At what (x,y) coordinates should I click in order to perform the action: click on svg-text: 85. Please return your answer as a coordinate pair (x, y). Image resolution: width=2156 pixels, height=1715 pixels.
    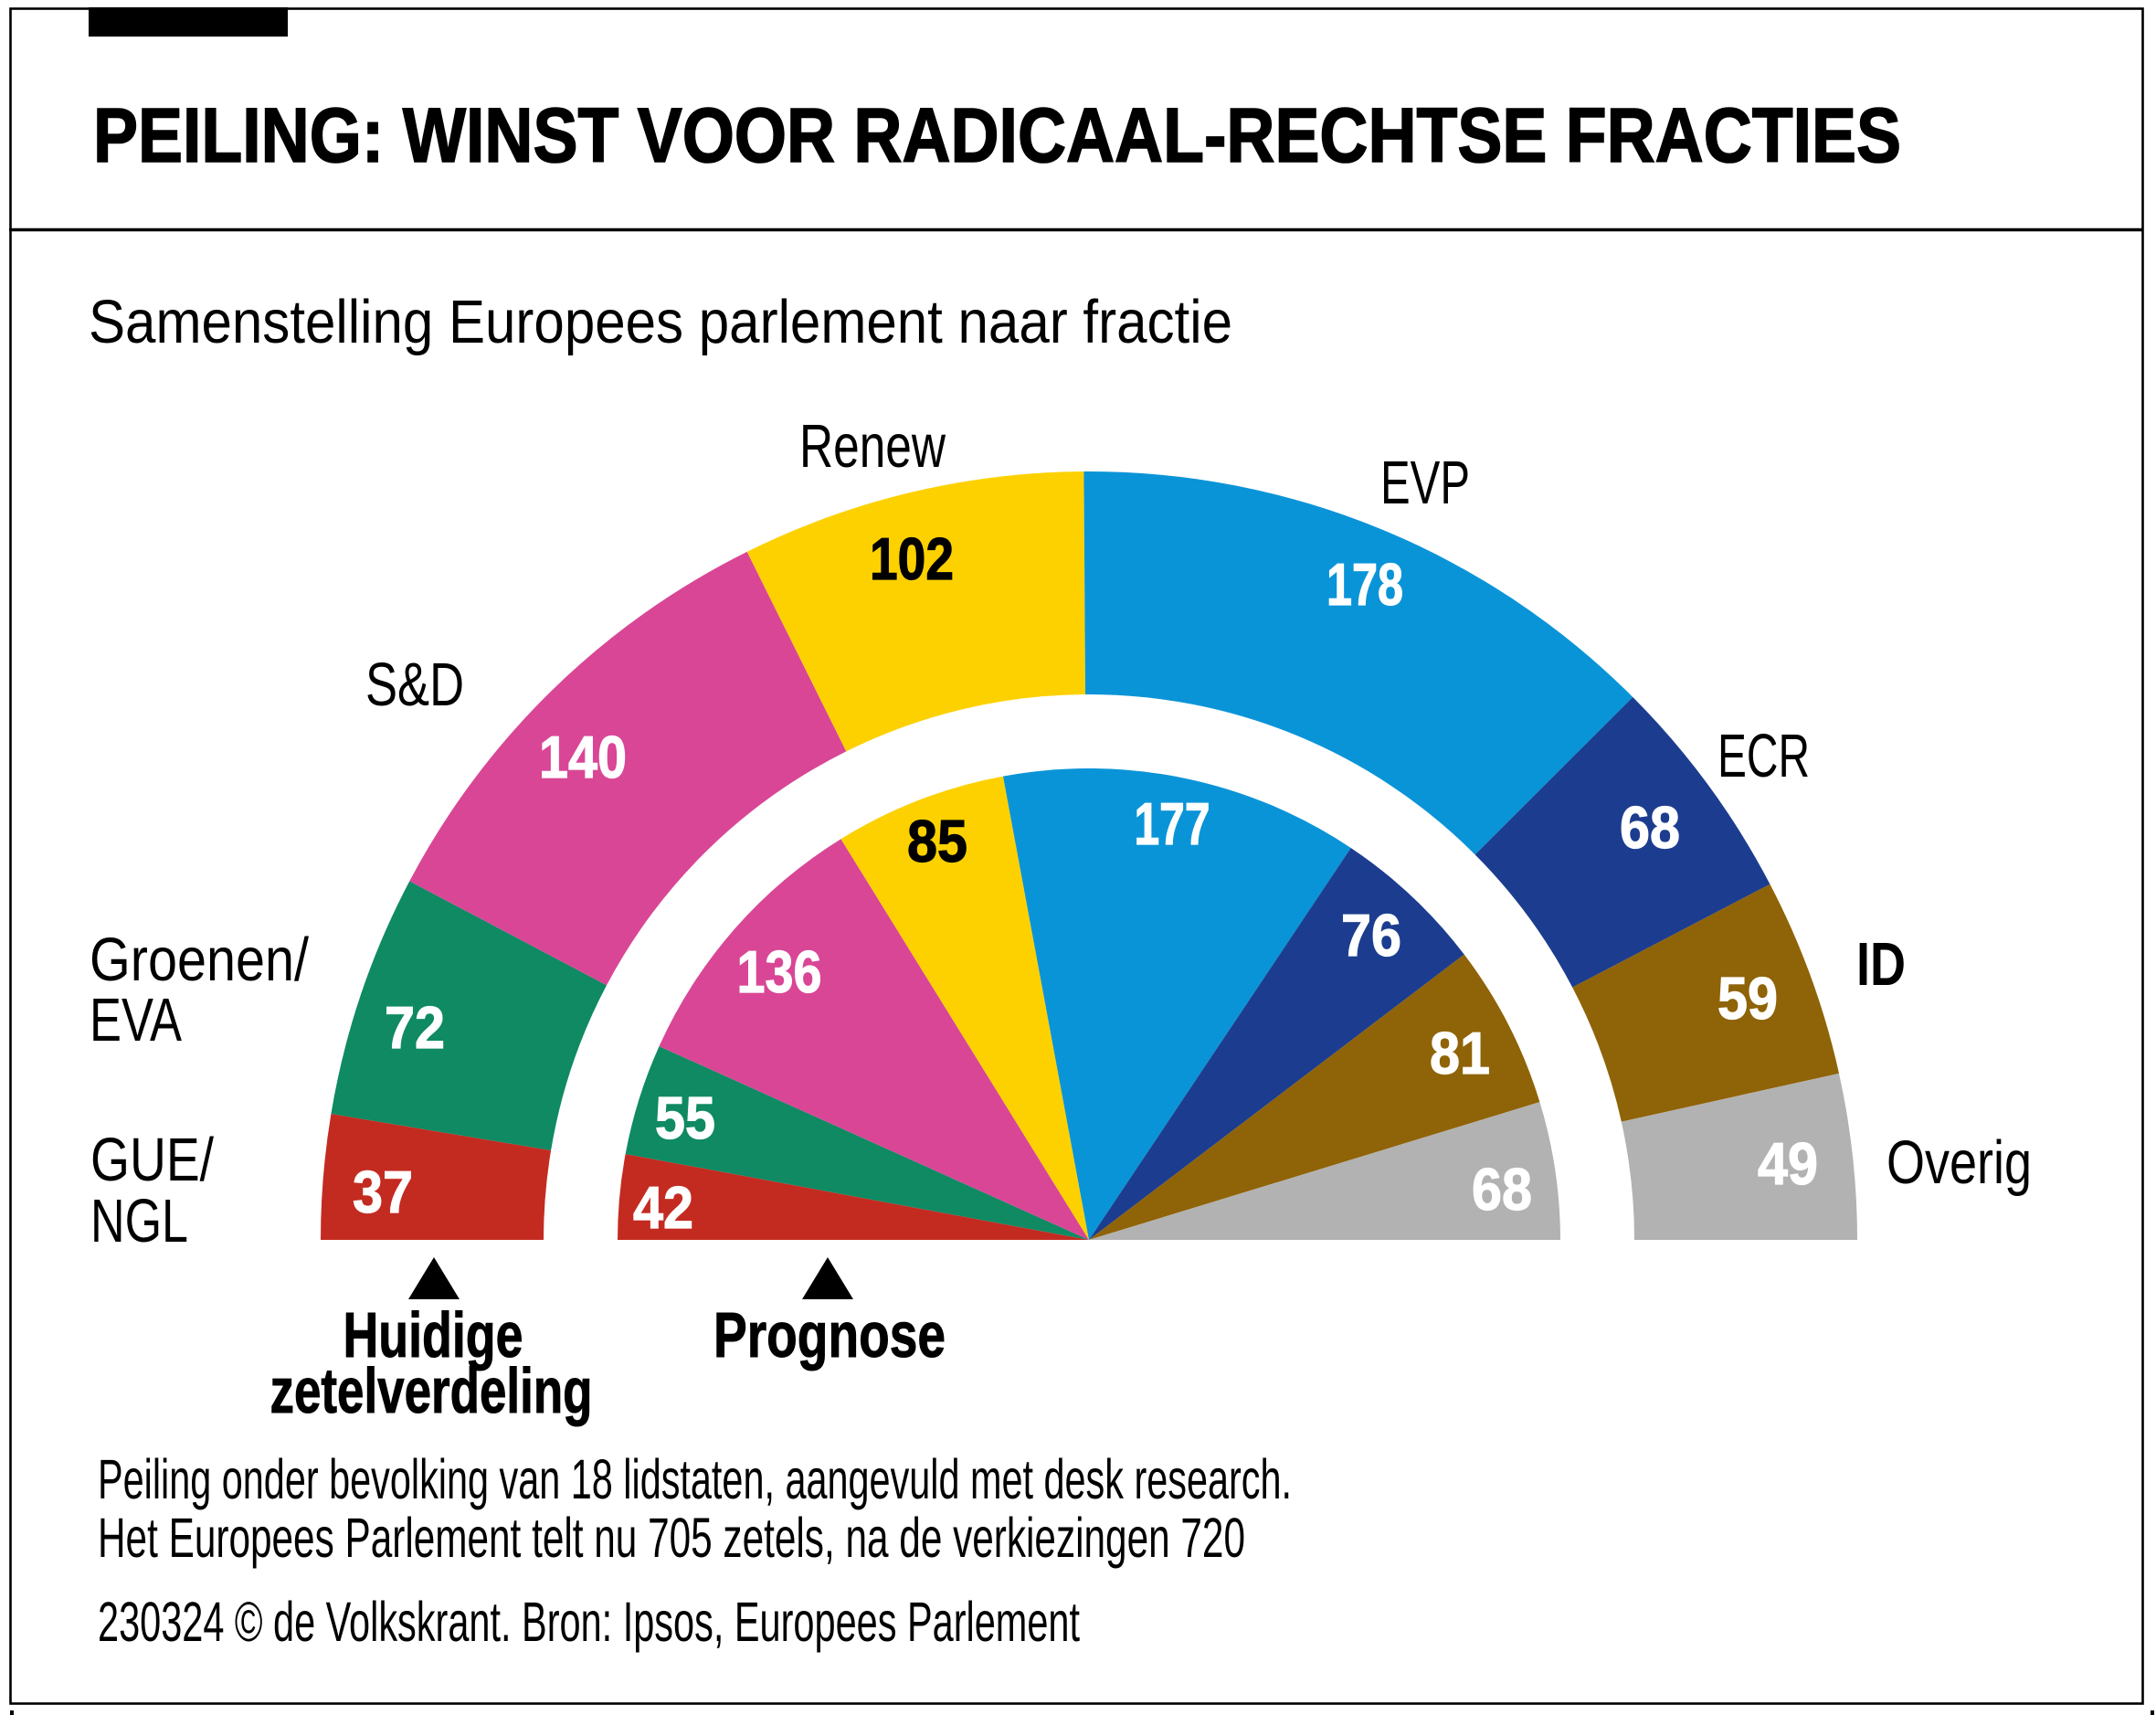
    Looking at the image, I should click on (937, 841).